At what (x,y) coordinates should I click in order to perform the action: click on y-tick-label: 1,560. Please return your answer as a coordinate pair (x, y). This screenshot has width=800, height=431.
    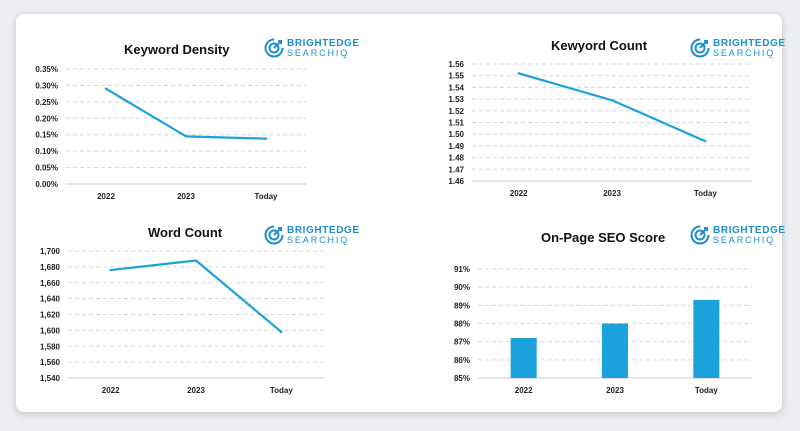
    Looking at the image, I should click on (50, 362).